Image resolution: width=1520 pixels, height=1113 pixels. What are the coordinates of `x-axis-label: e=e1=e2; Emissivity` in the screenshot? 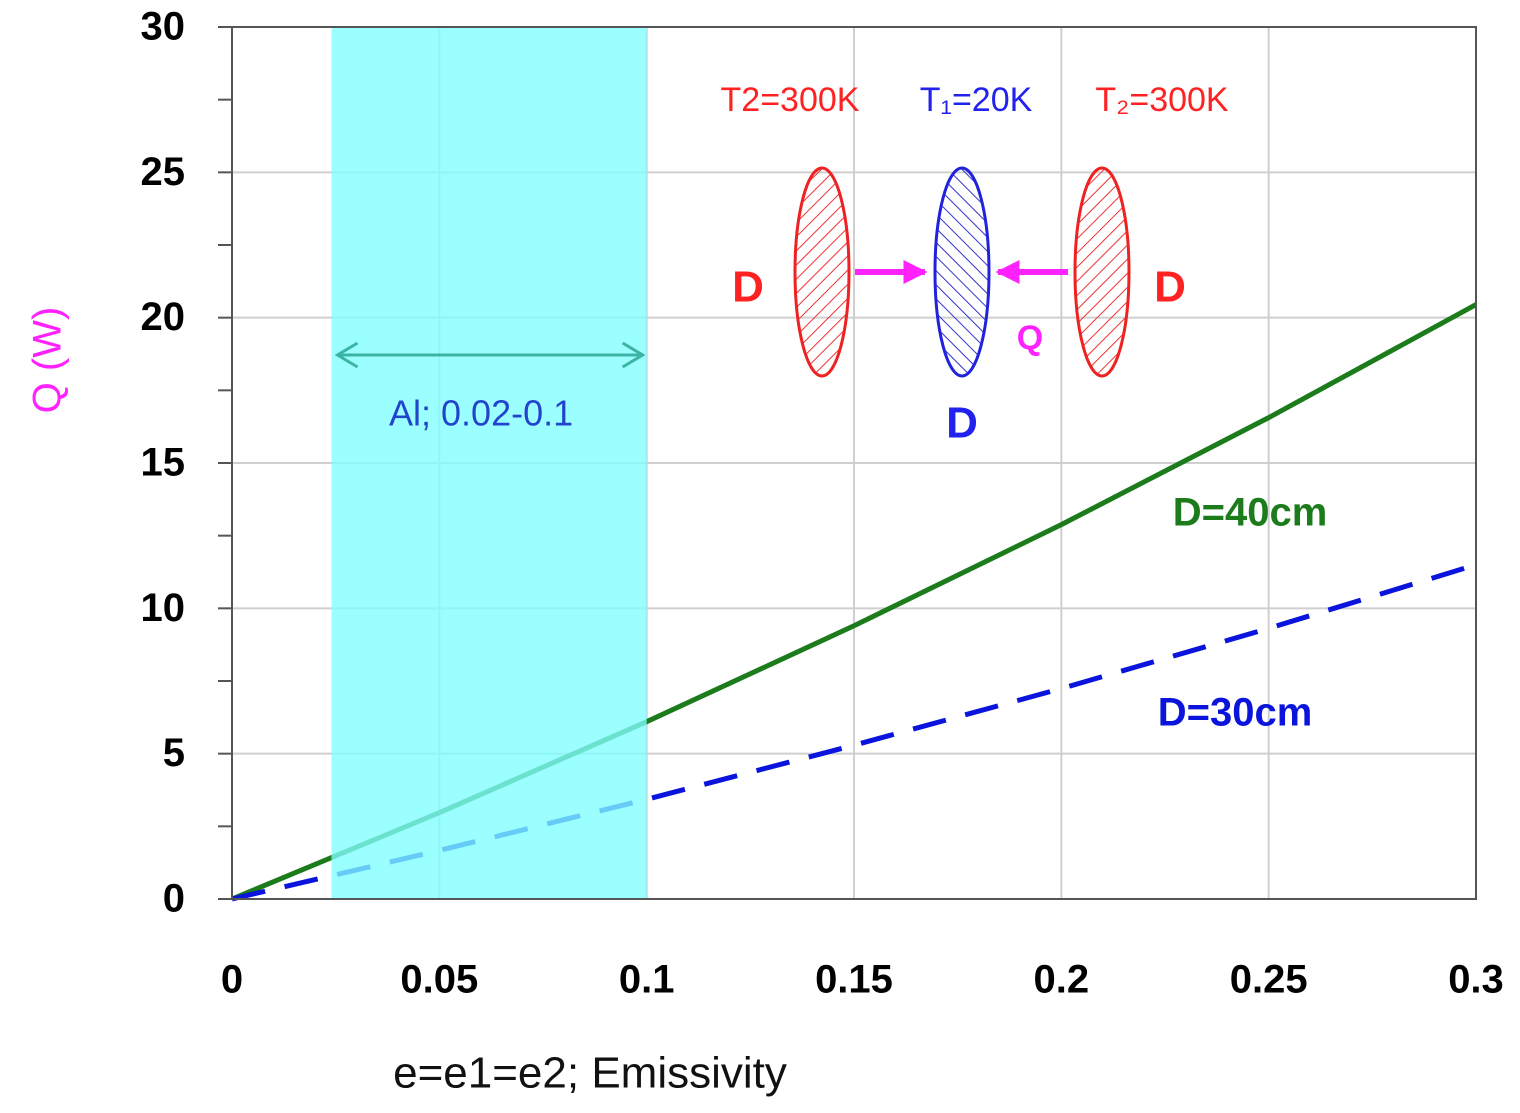 It's located at (590, 1073).